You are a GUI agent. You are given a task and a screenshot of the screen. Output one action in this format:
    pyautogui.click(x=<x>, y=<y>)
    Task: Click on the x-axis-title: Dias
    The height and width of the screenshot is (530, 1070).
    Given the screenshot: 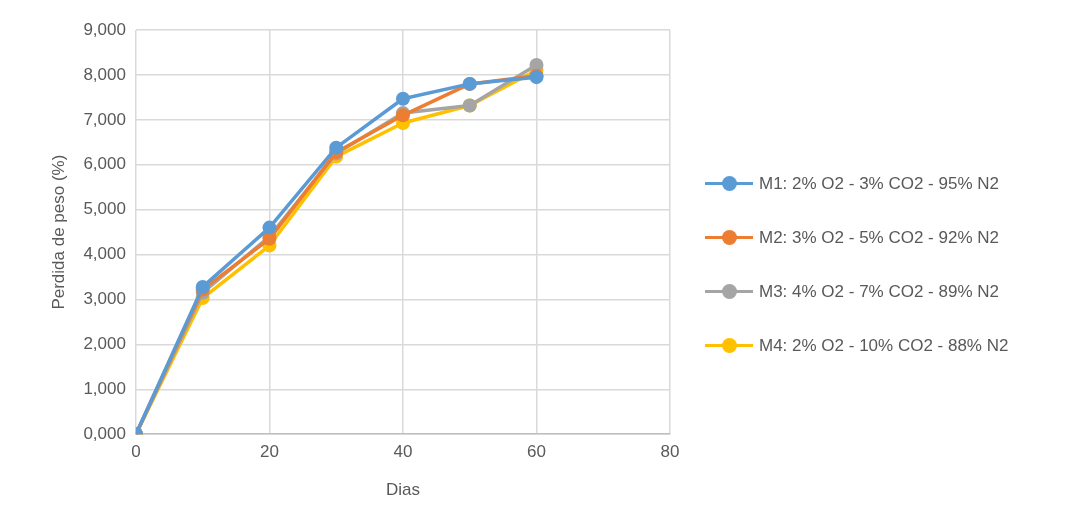 What is the action you would take?
    pyautogui.click(x=402, y=490)
    